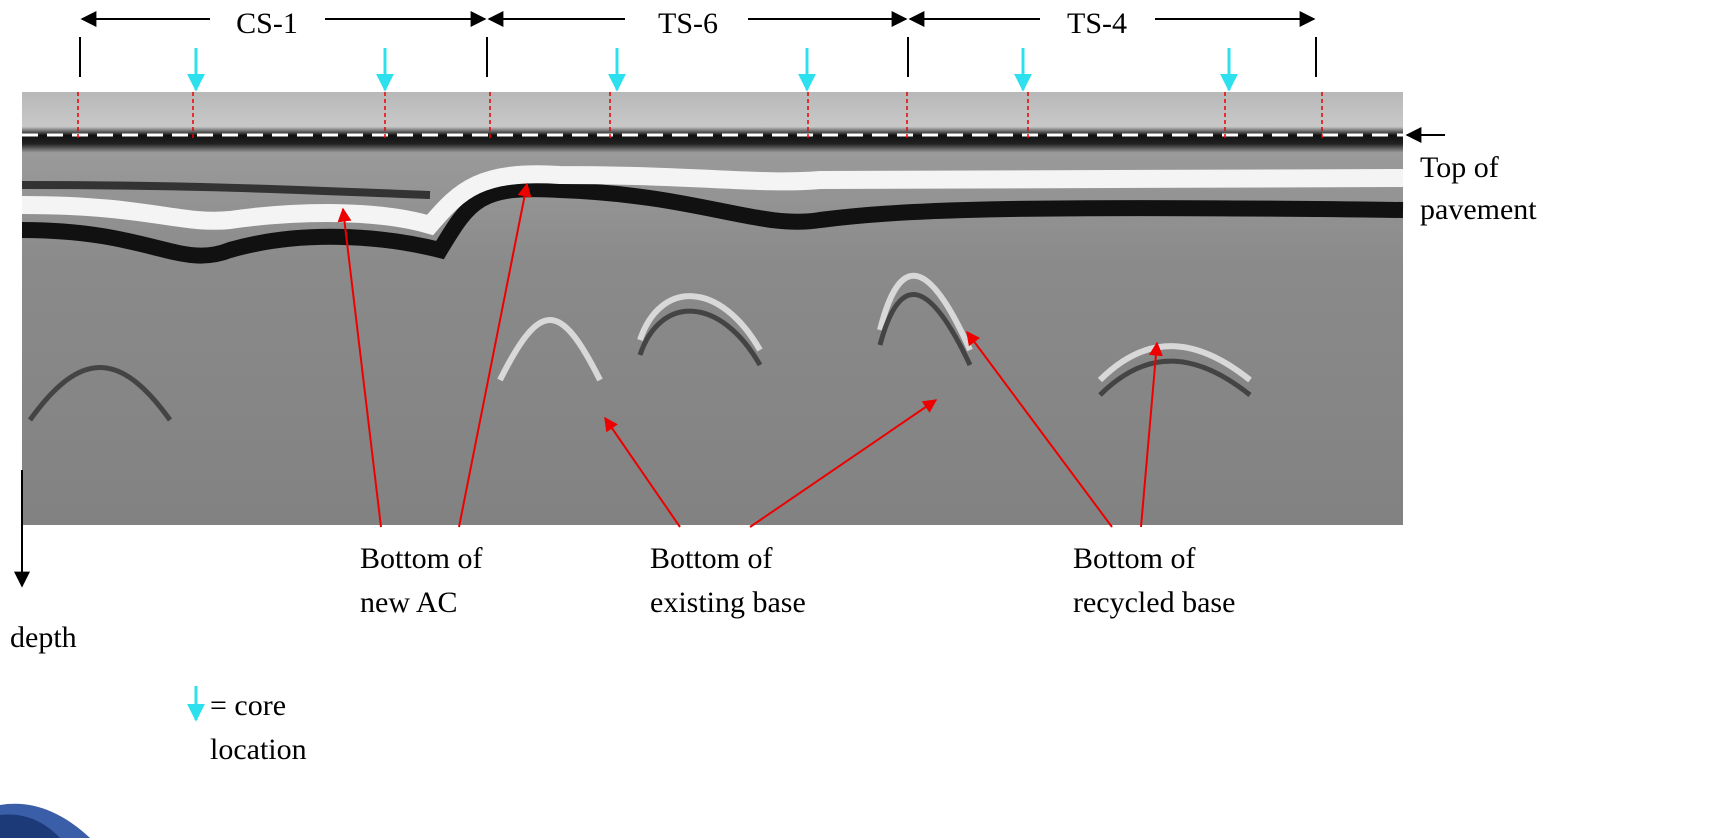  I want to click on legend-text: = core, so click(248, 705).